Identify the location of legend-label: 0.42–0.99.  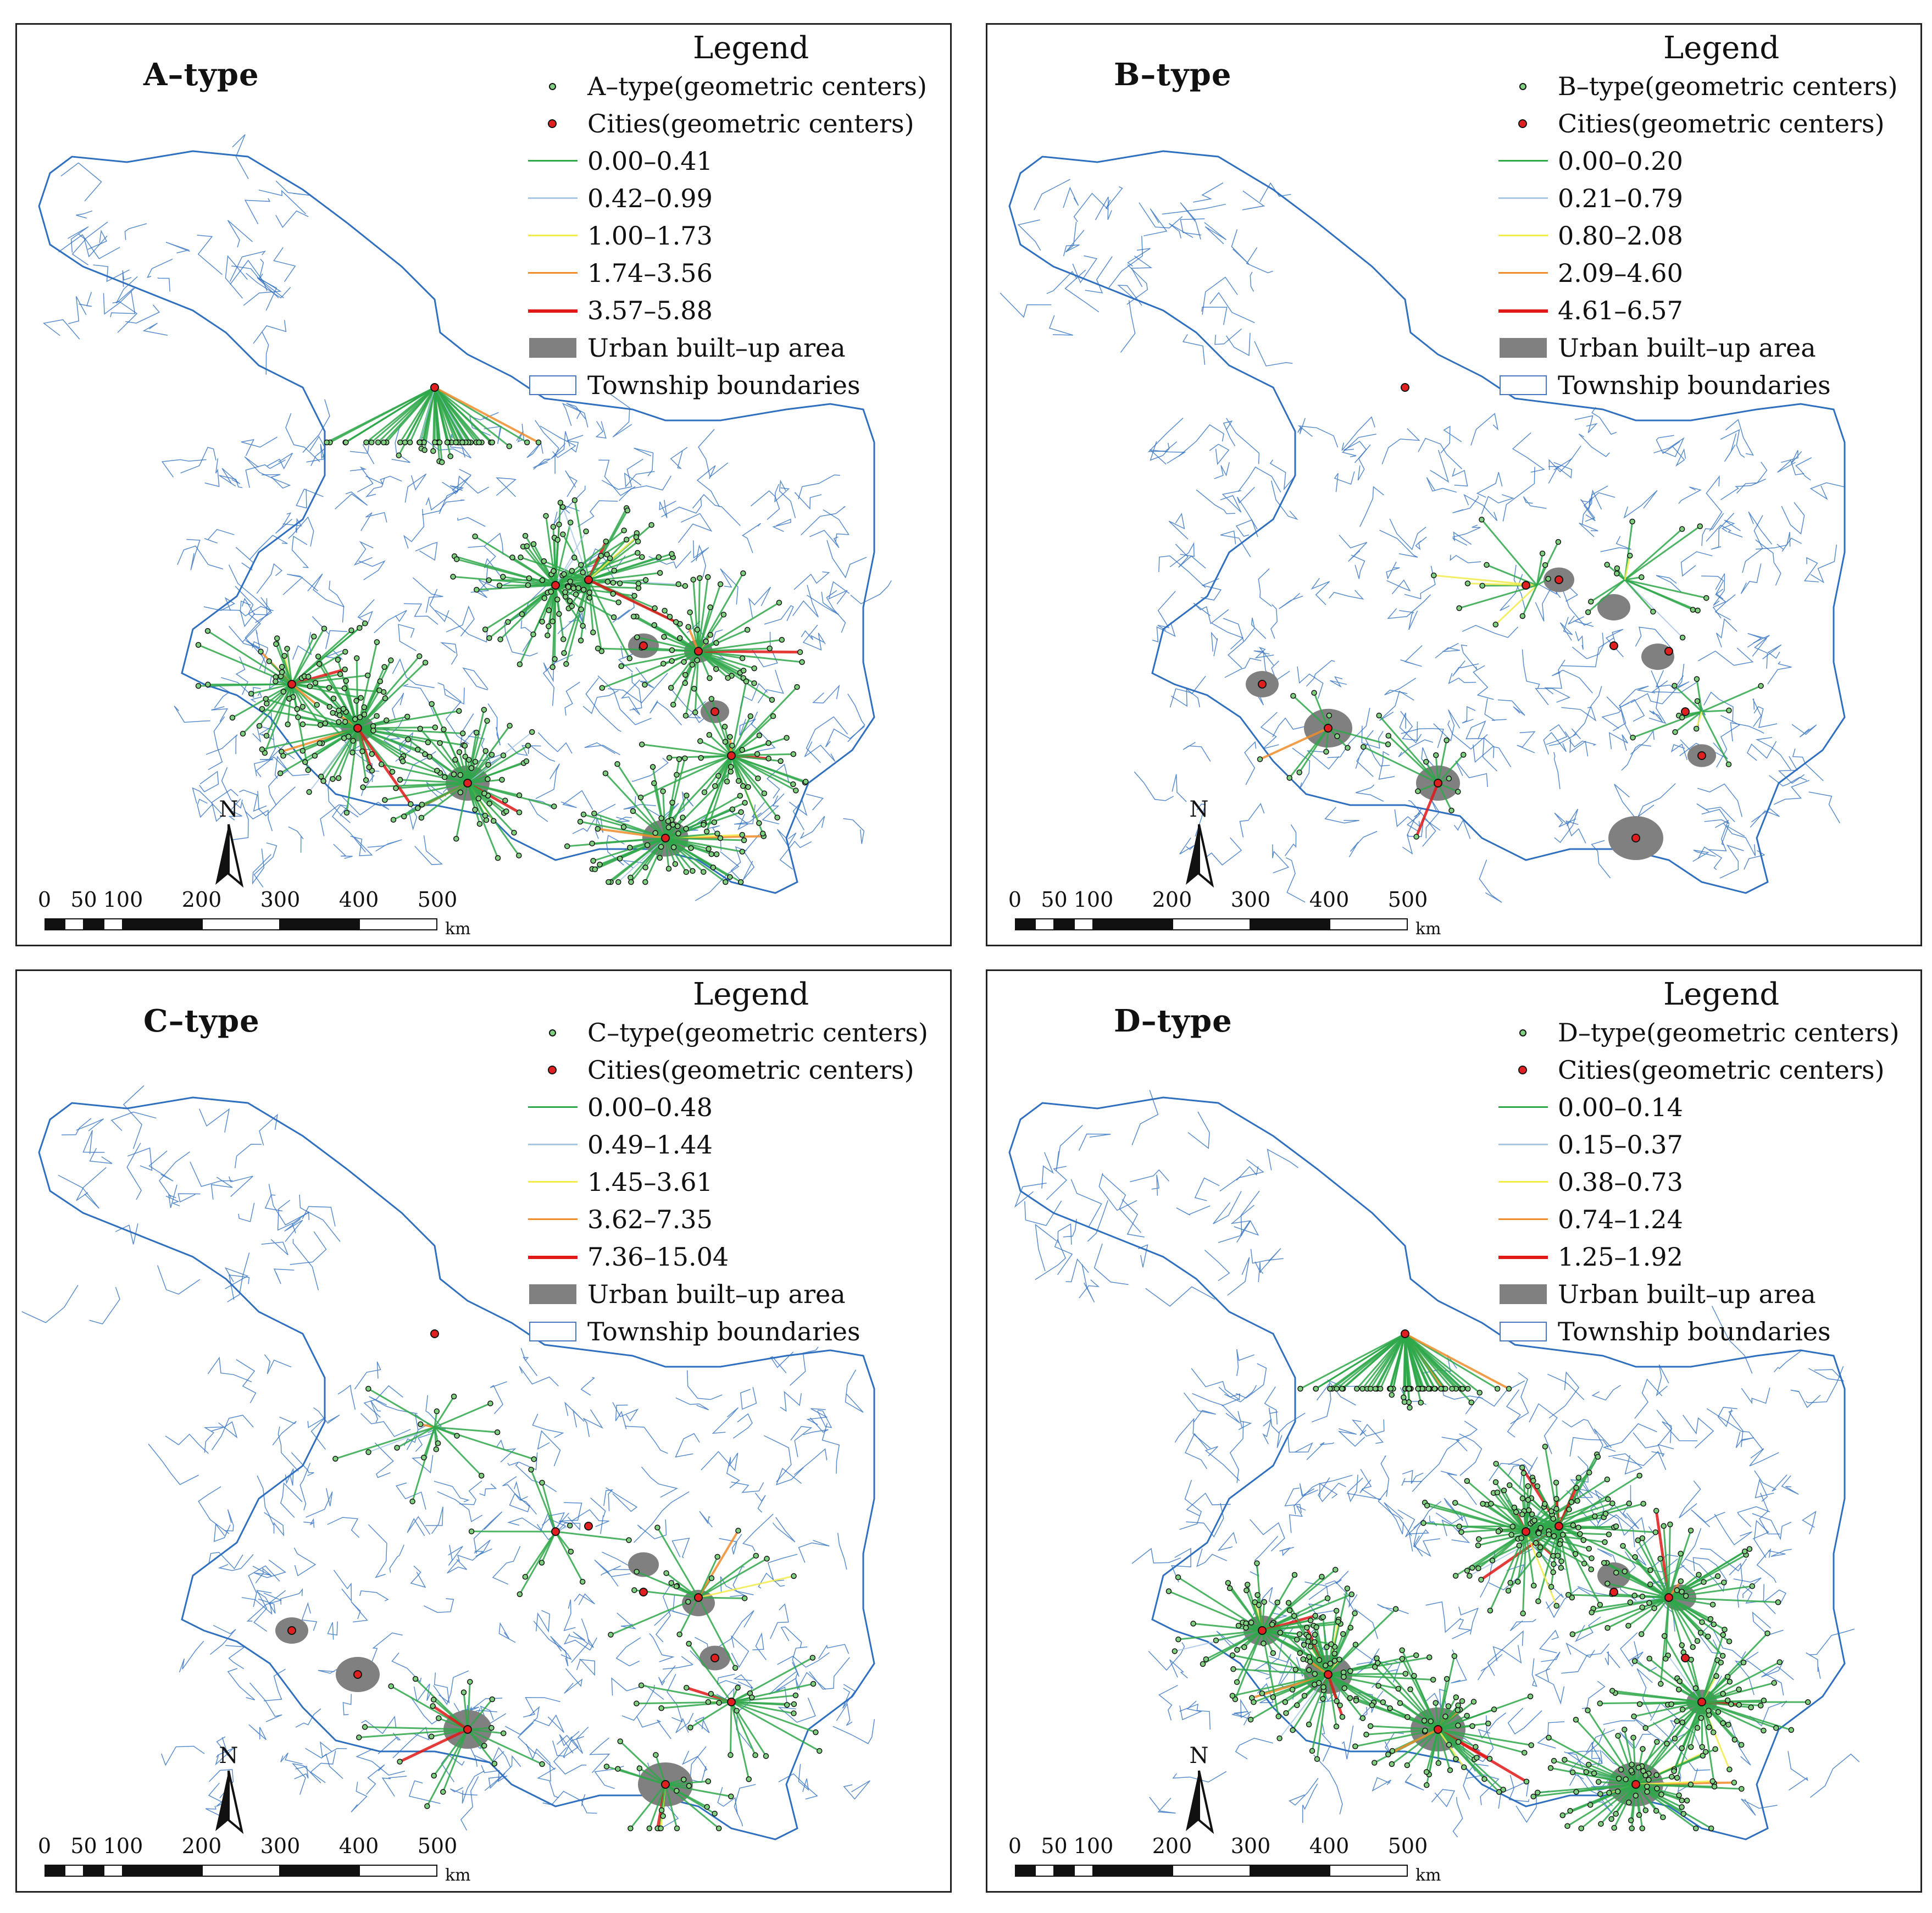
(650, 198).